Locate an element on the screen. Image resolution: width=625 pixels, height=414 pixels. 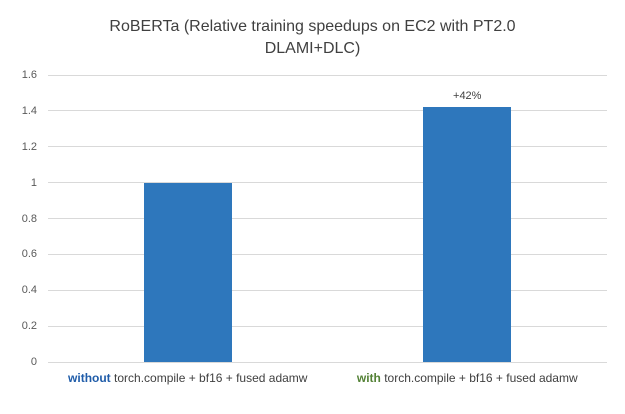
y-tick-label: 1 is located at coordinates (33, 182).